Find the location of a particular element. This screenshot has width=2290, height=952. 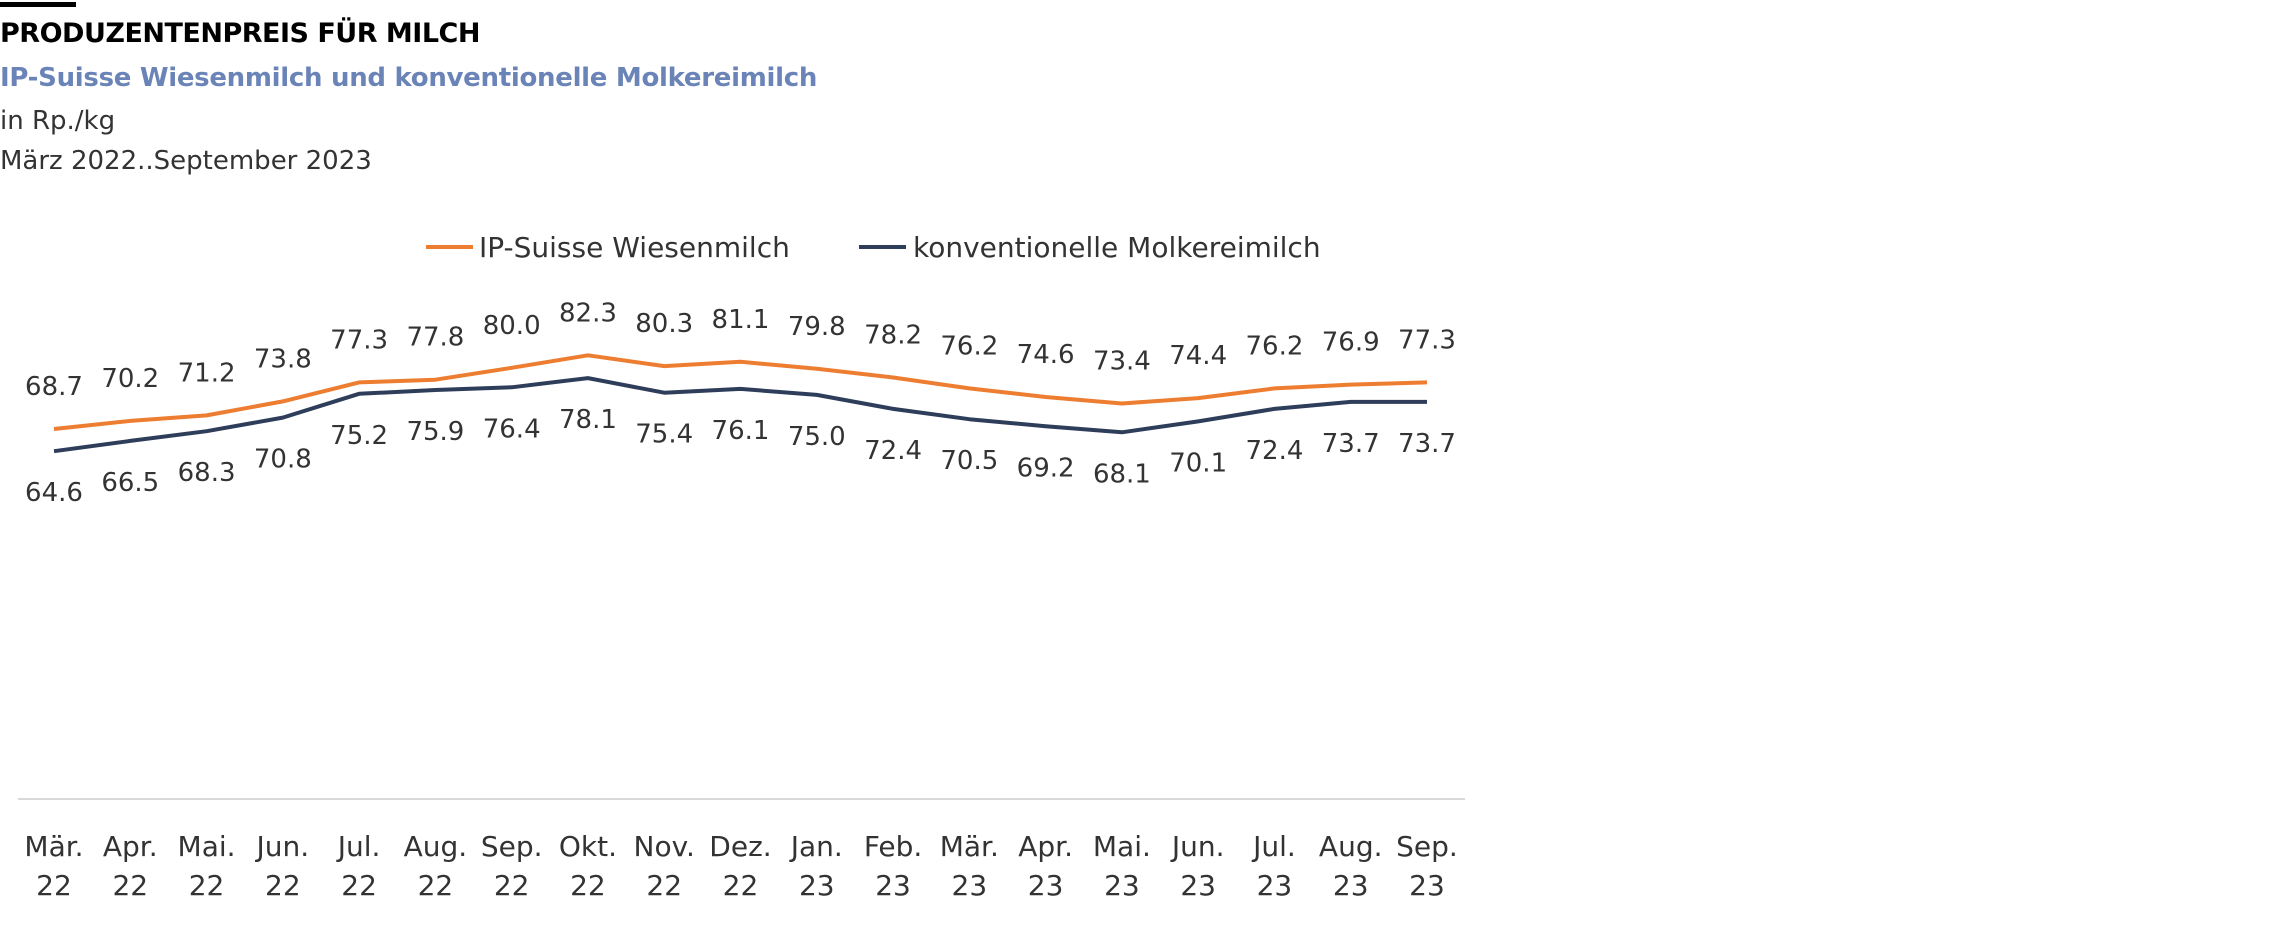

data-label: 80.0 is located at coordinates (512, 326).